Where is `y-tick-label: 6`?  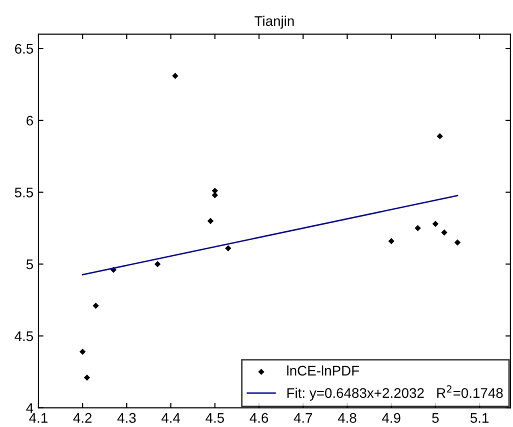 y-tick-label: 6 is located at coordinates (30, 121).